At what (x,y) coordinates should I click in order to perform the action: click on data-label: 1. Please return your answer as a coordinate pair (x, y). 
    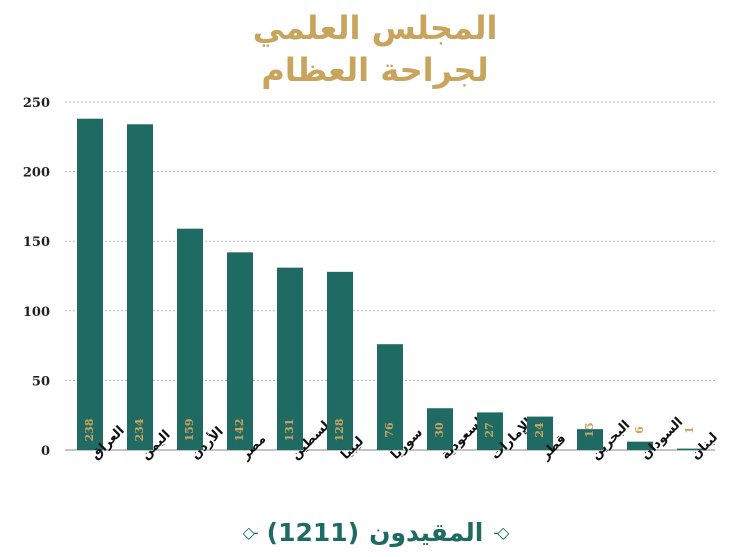
    Looking at the image, I should click on (689, 430).